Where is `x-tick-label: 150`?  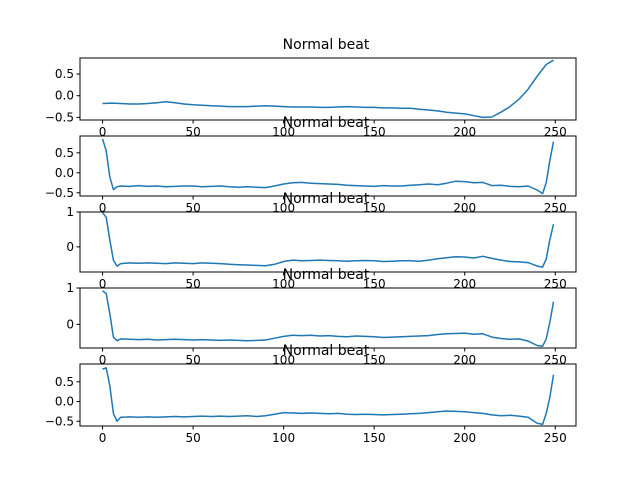
x-tick-label: 150 is located at coordinates (374, 438).